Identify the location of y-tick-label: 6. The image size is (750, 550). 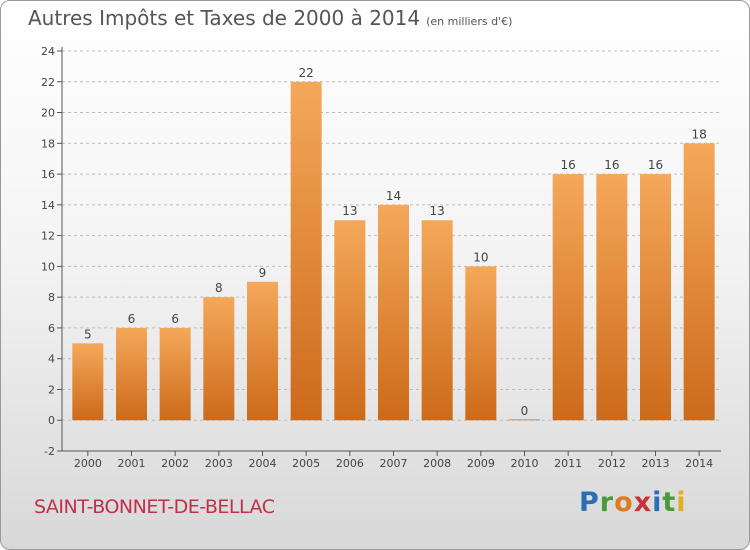
(51, 328).